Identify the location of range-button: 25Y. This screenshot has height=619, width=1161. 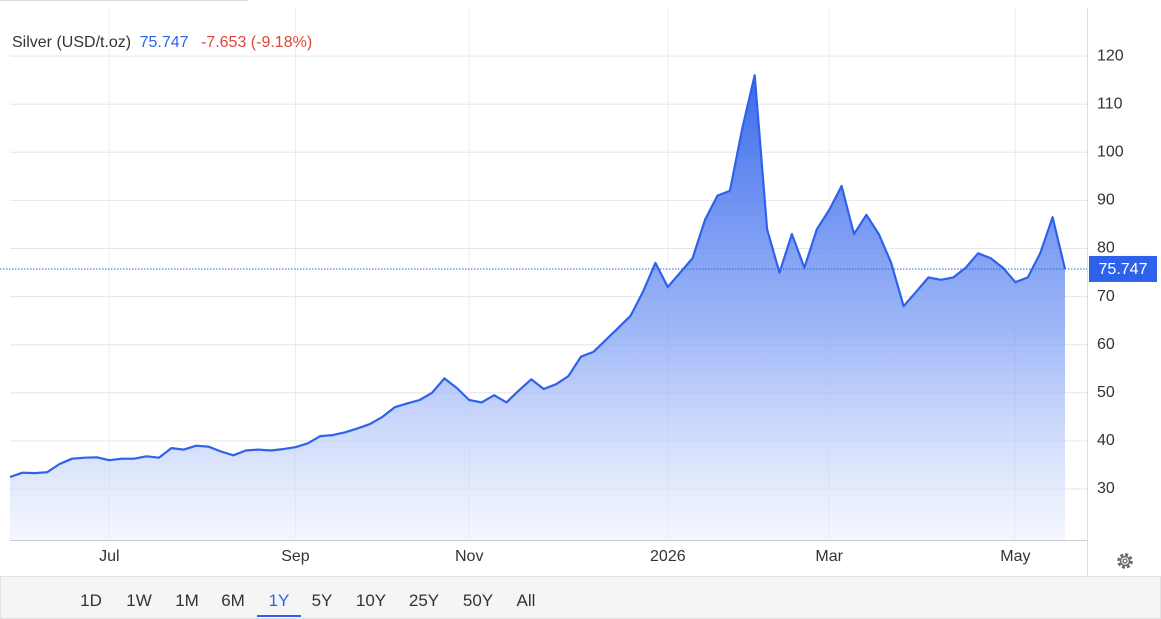
(424, 600).